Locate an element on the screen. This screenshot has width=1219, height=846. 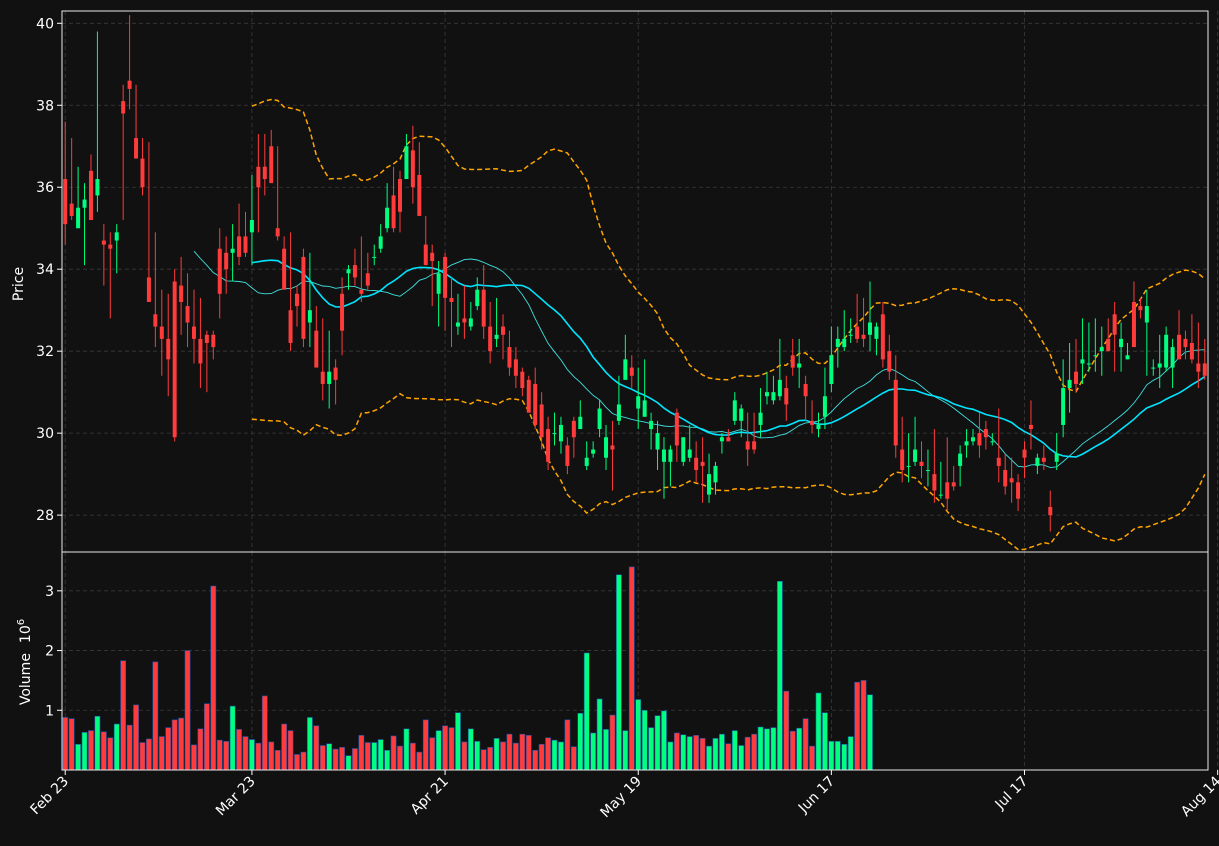
price-tick-label: 40 is located at coordinates (45, 24).